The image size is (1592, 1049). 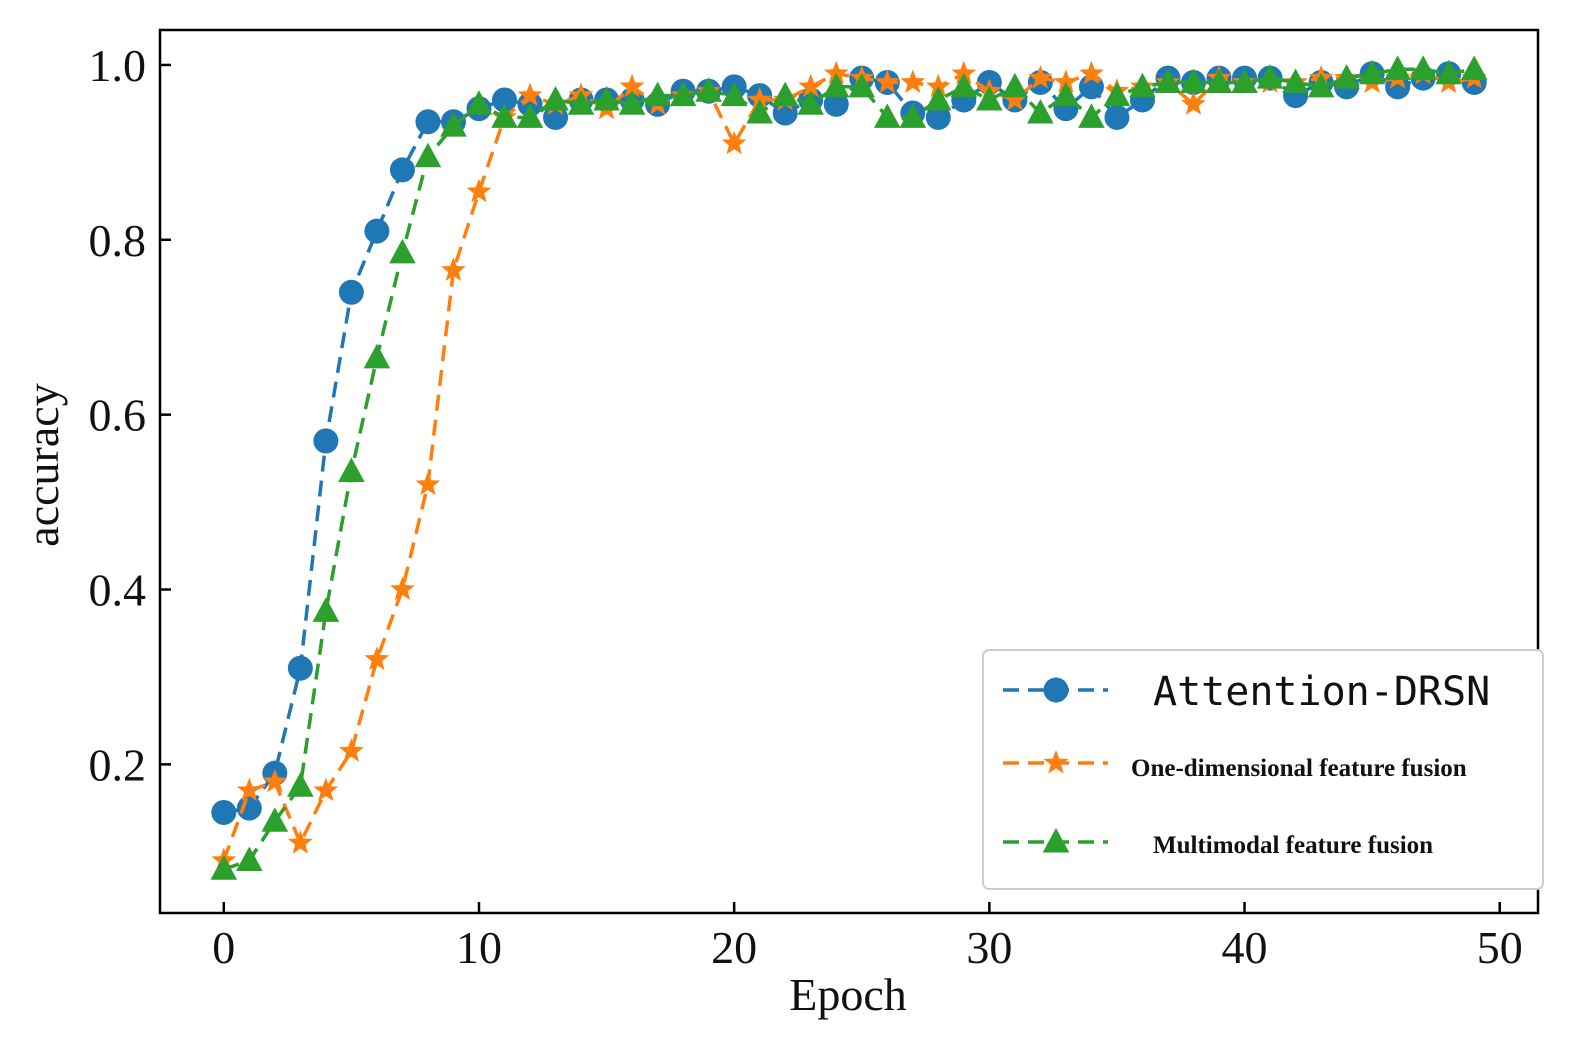 What do you see at coordinates (118, 764) in the screenshot?
I see `y-tick-label-0: 0.2` at bounding box center [118, 764].